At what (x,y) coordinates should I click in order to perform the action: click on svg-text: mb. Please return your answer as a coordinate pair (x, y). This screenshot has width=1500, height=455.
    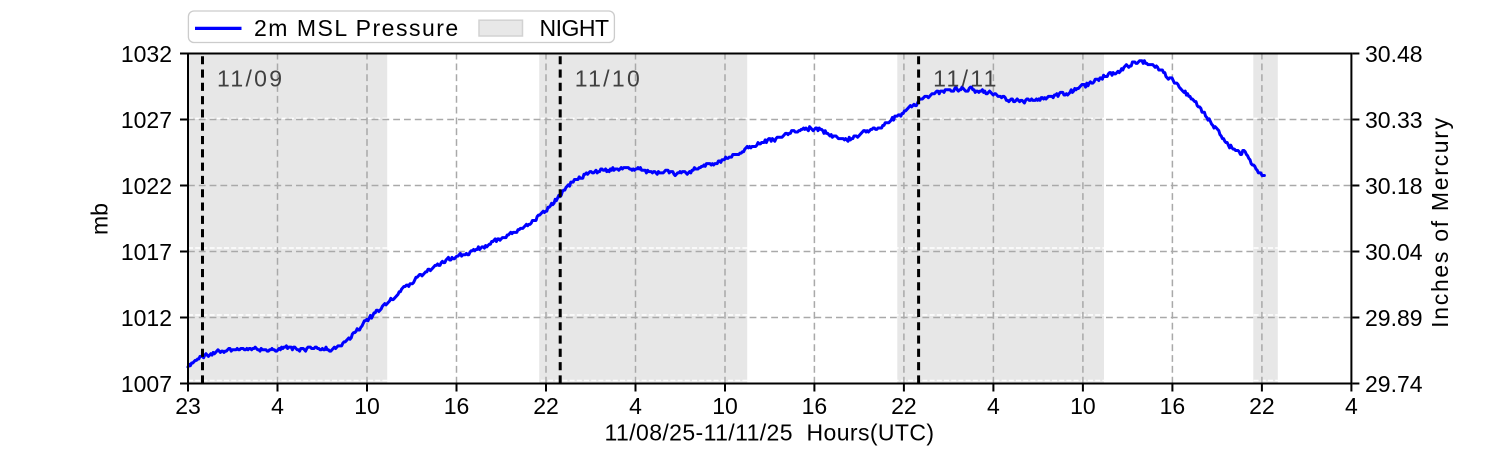
    Looking at the image, I should click on (99, 219).